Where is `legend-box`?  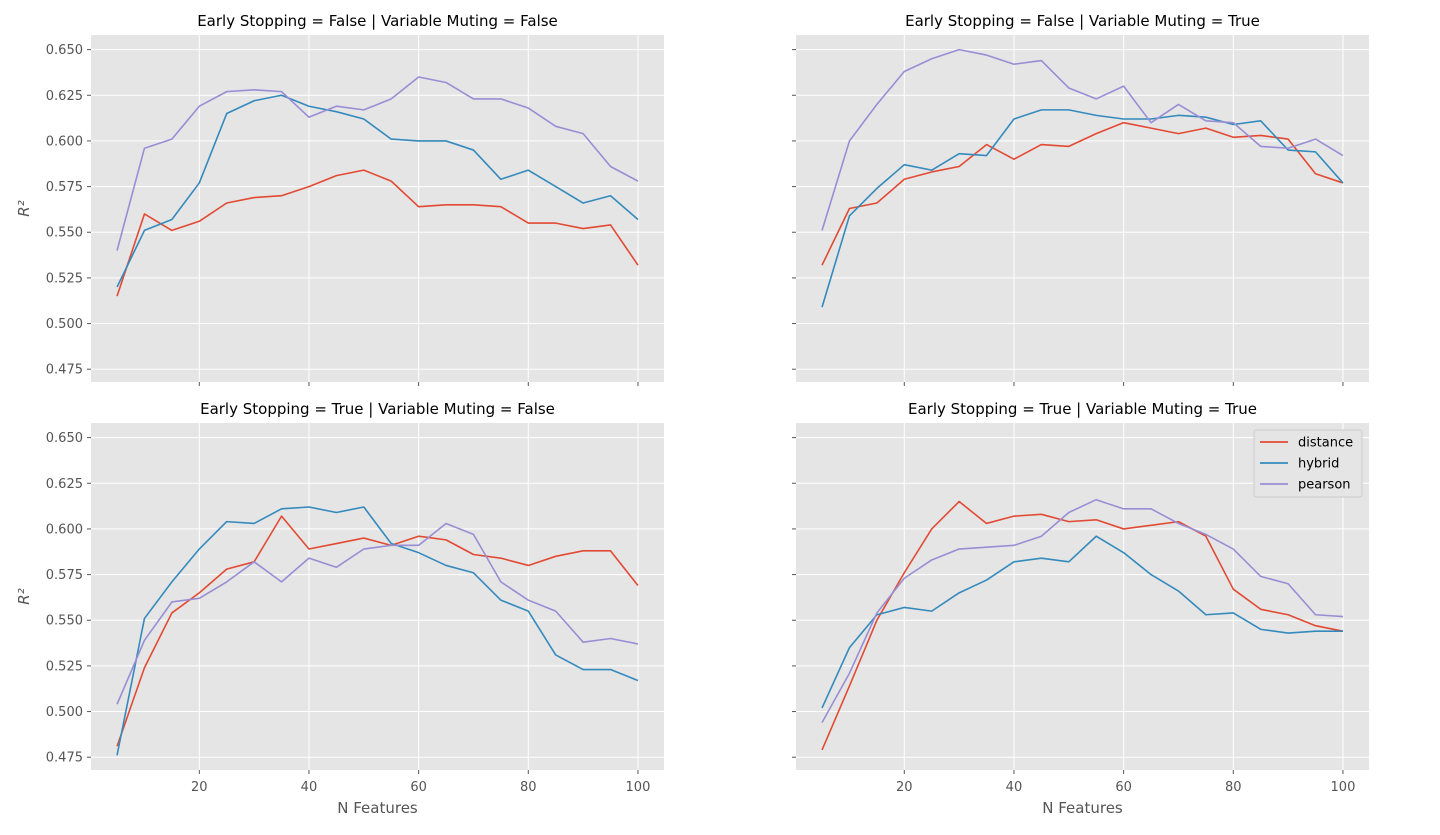
legend-box is located at coordinates (1308, 463).